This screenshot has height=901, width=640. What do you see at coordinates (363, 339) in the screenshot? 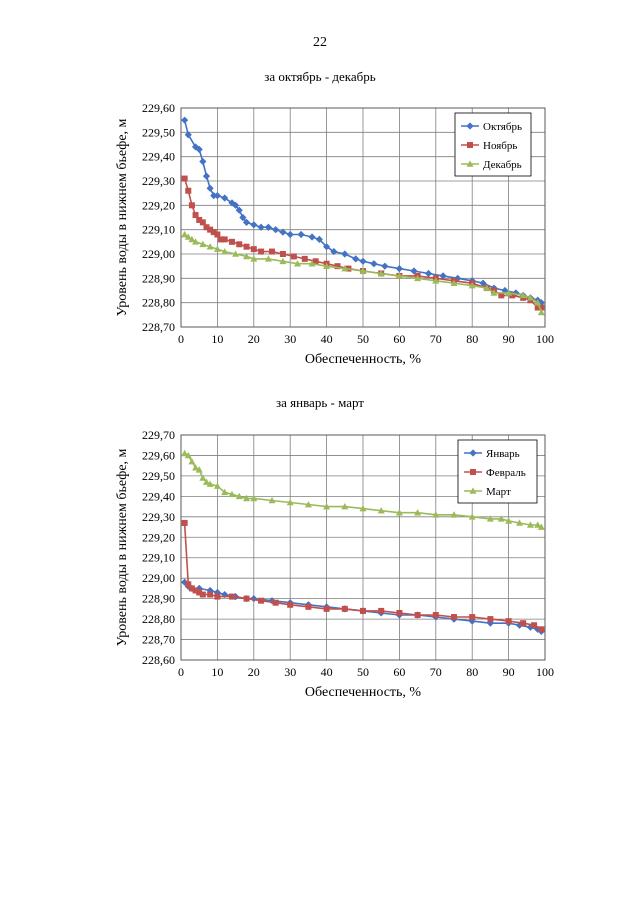
I see `x-tick-label: 50` at bounding box center [363, 339].